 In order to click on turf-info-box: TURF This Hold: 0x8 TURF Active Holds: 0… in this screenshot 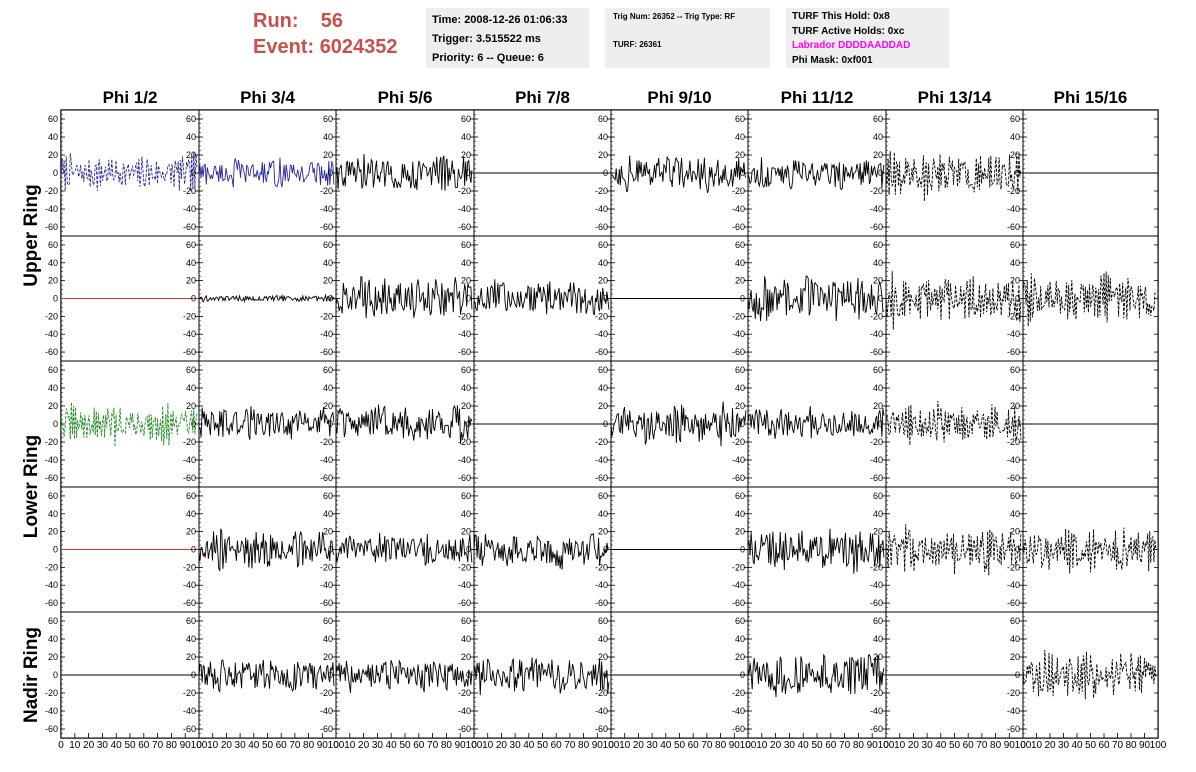, I will do `click(867, 38)`.